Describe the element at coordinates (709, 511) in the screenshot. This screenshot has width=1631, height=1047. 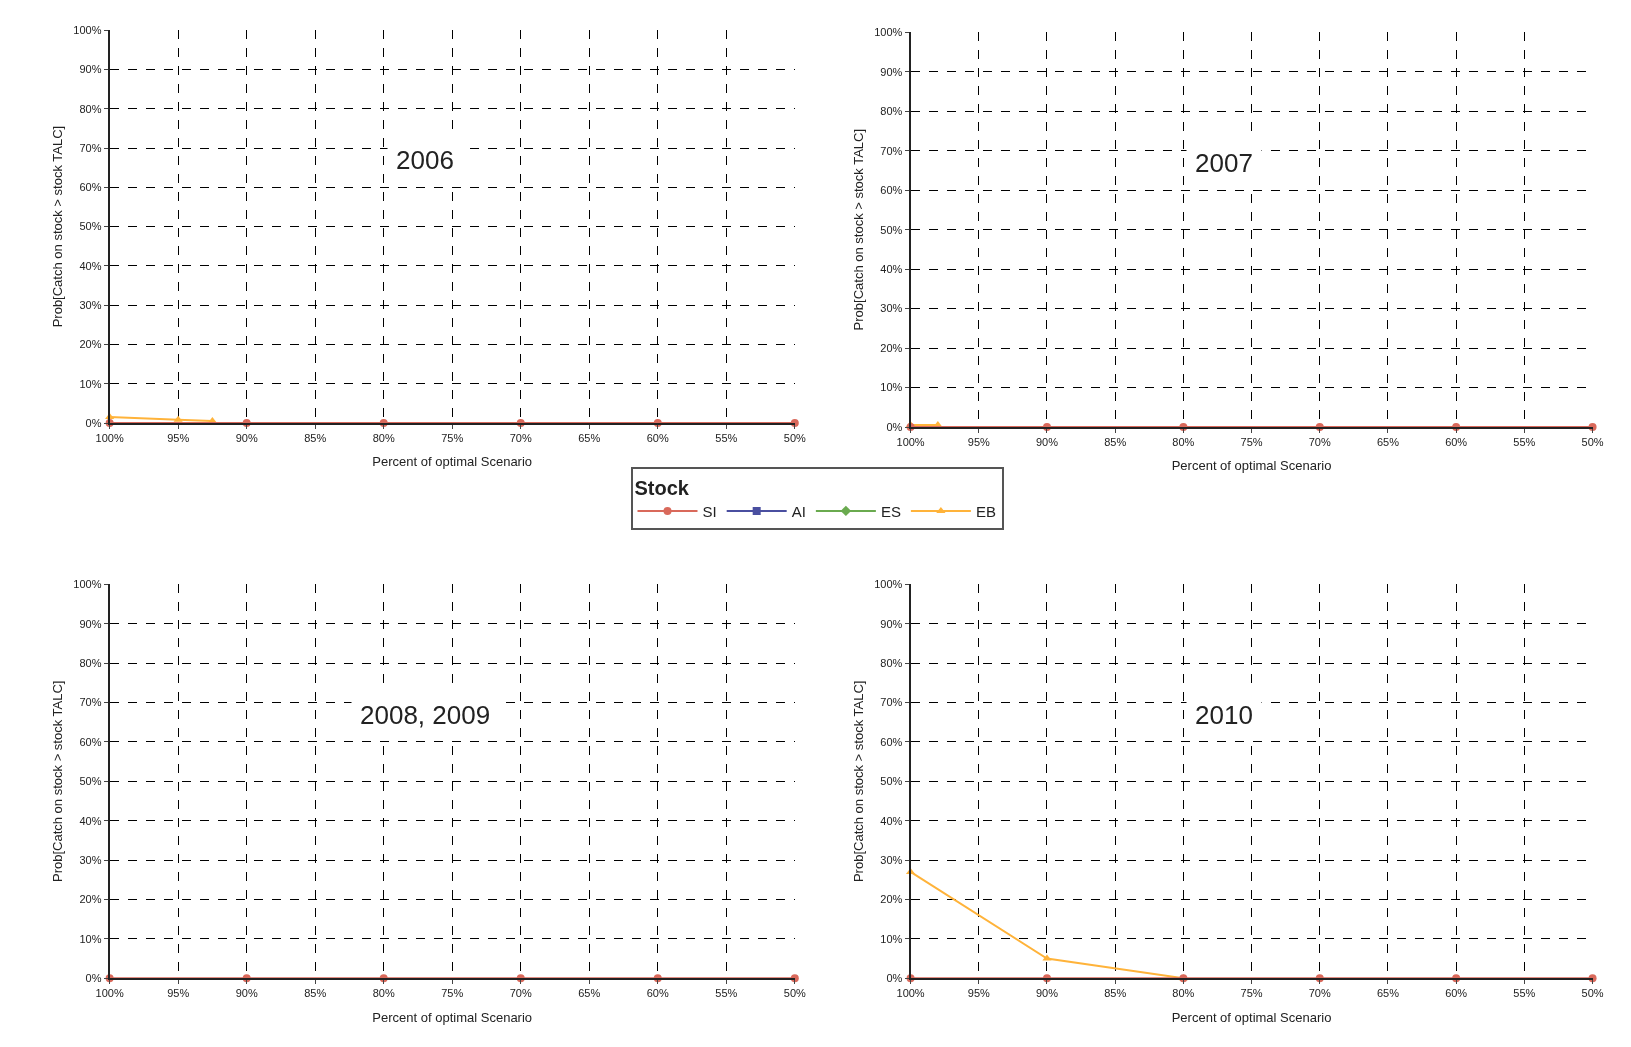
I see `legend-label: SI` at that location.